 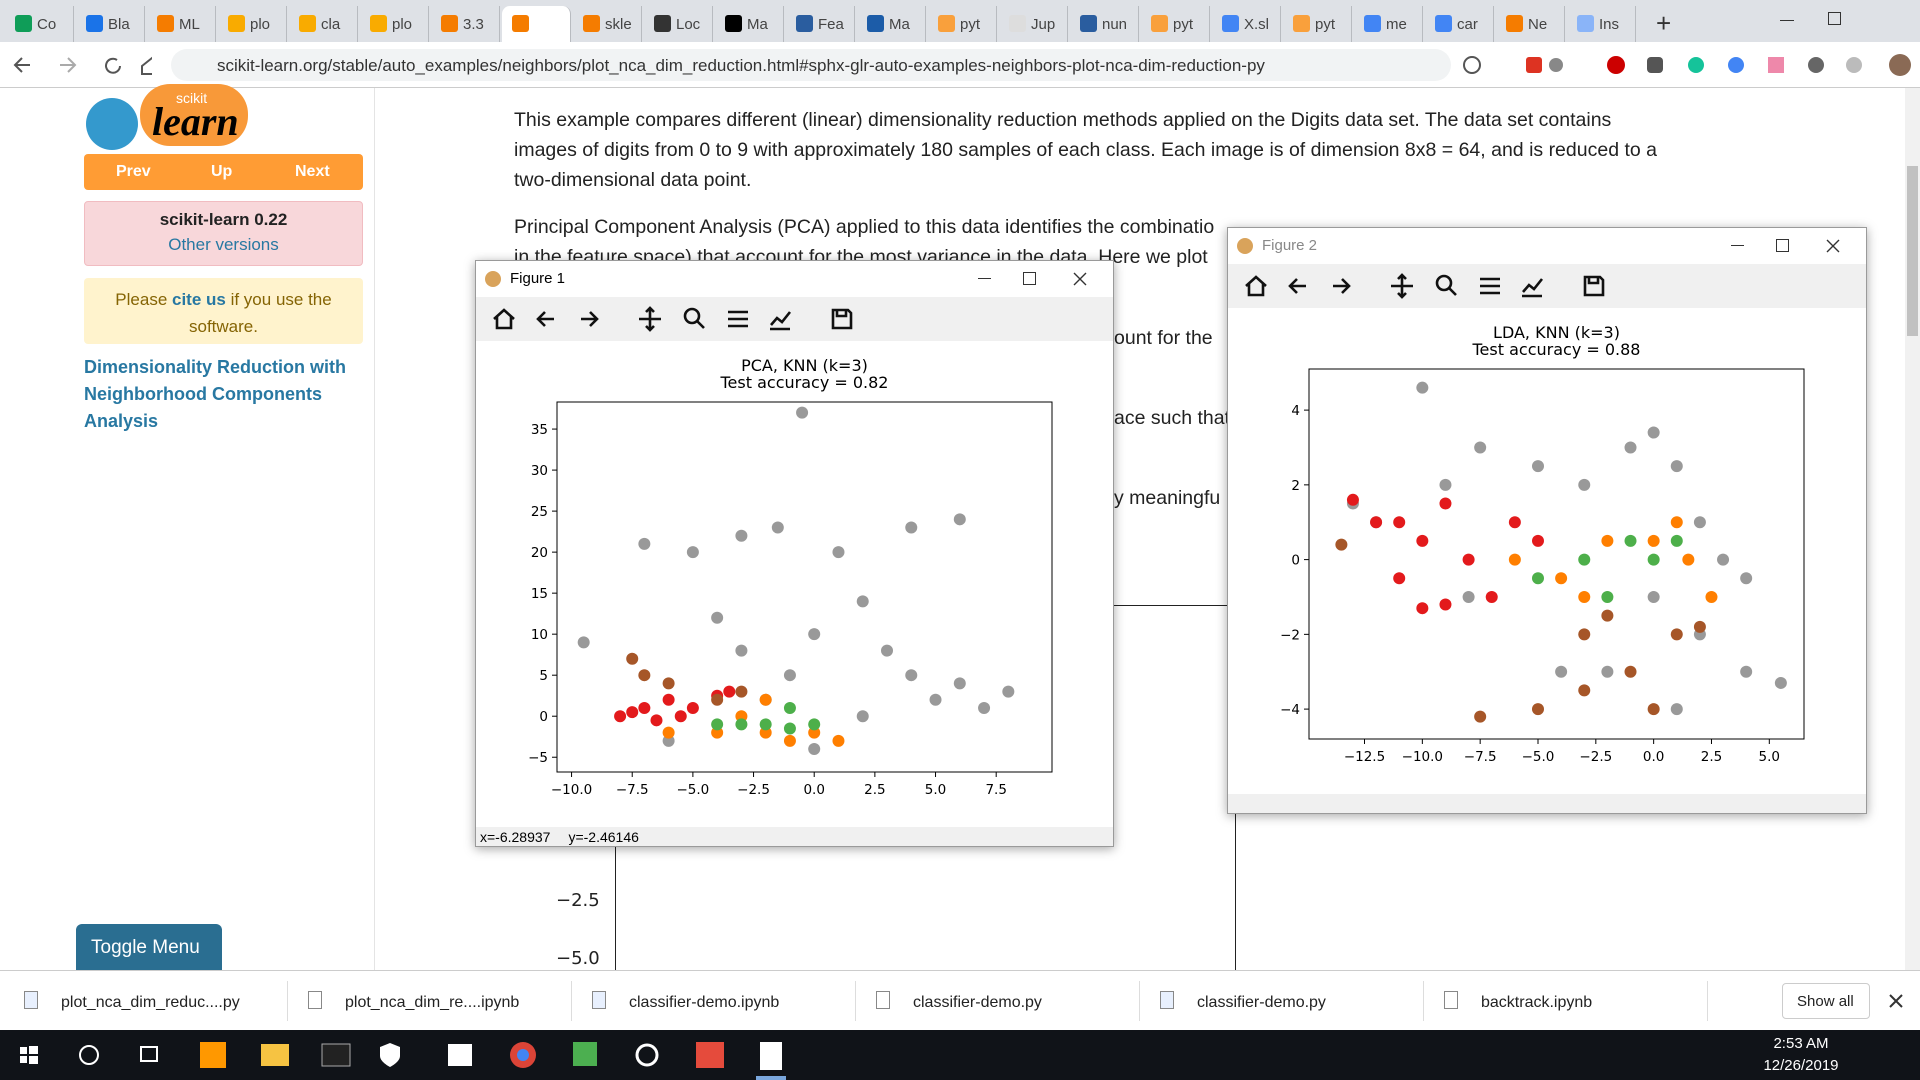 What do you see at coordinates (323, 24) in the screenshot?
I see `tab: cla` at bounding box center [323, 24].